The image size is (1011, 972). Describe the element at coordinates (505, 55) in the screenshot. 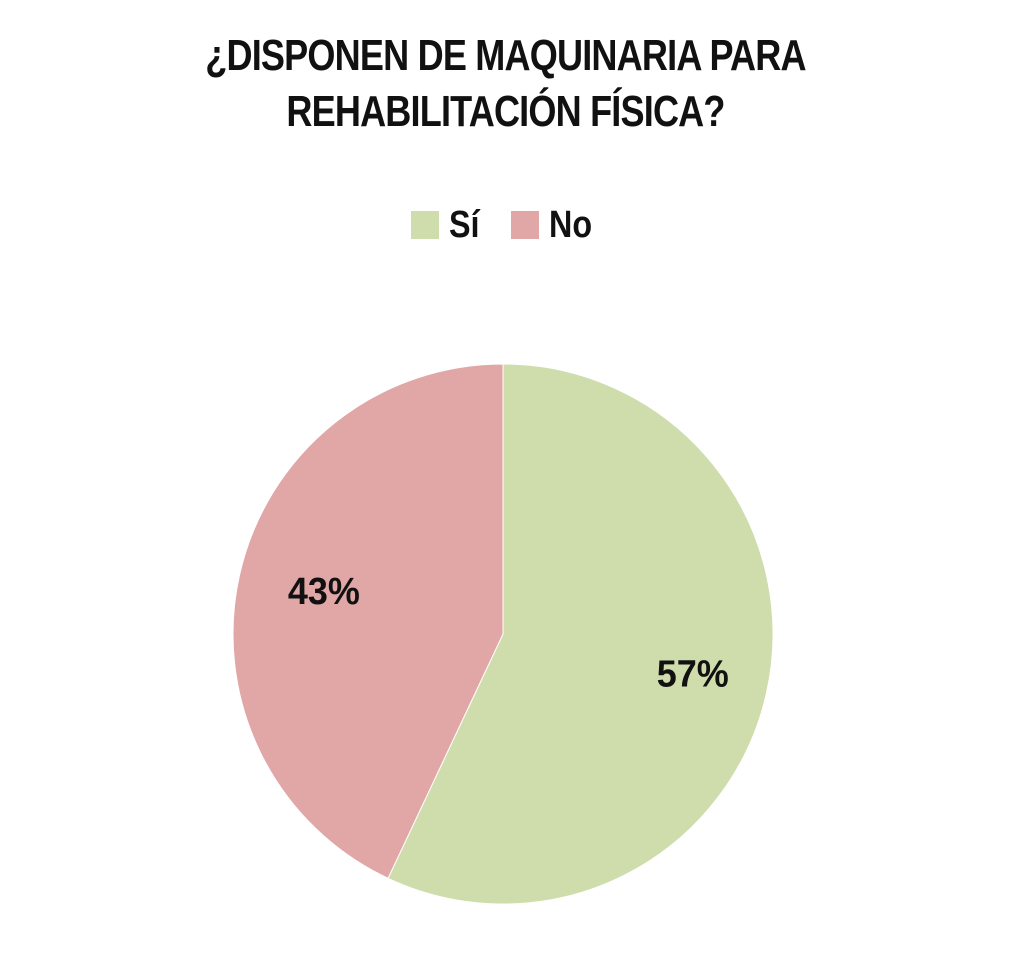

I see `chart-title-line-1: ¿DISPONEN DE MAQUINARIA PARA` at that location.